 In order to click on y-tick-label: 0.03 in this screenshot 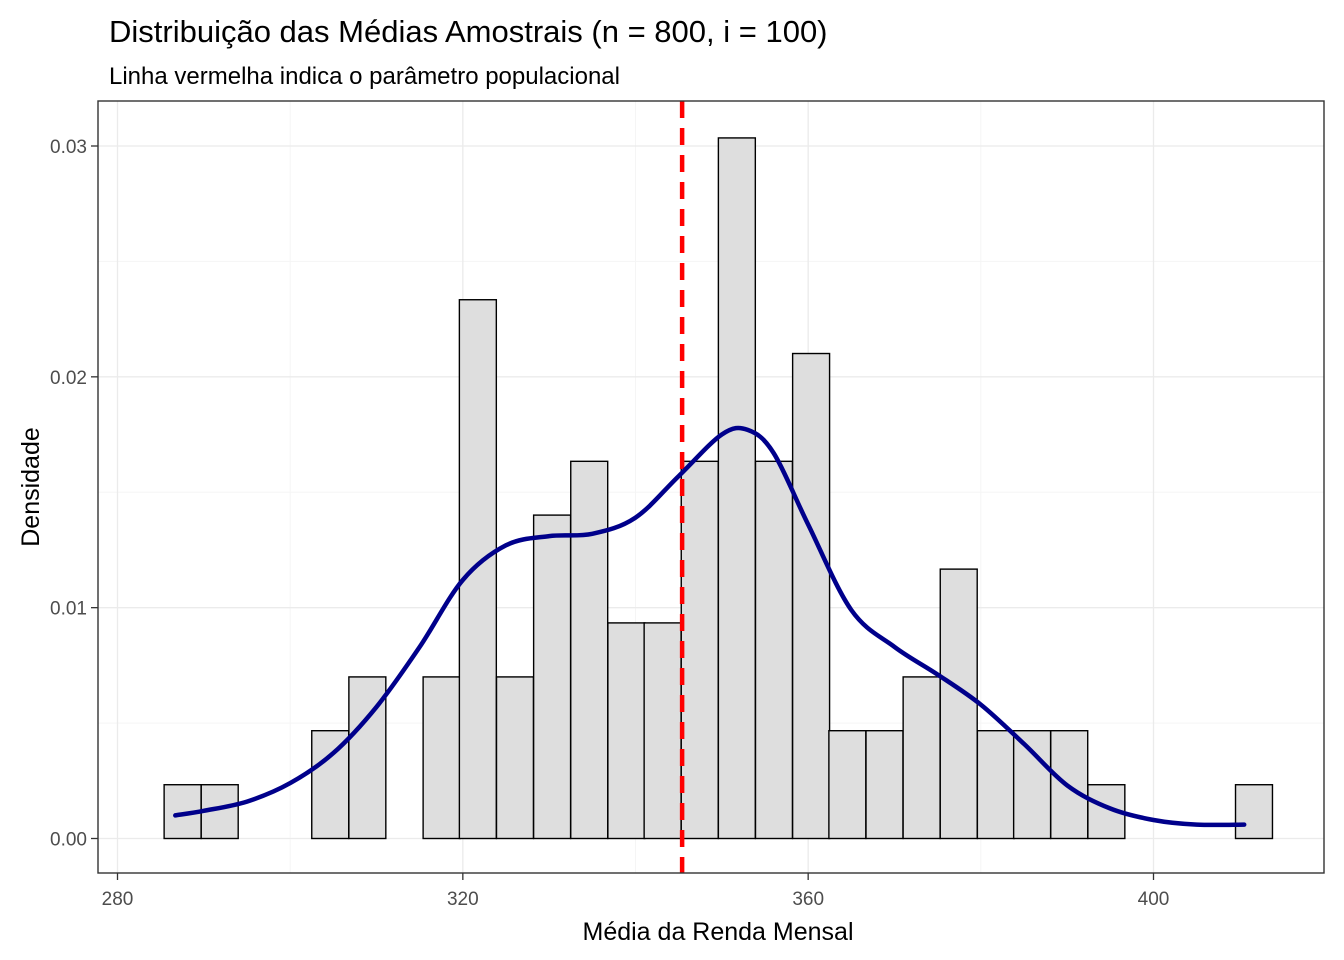, I will do `click(68, 147)`.